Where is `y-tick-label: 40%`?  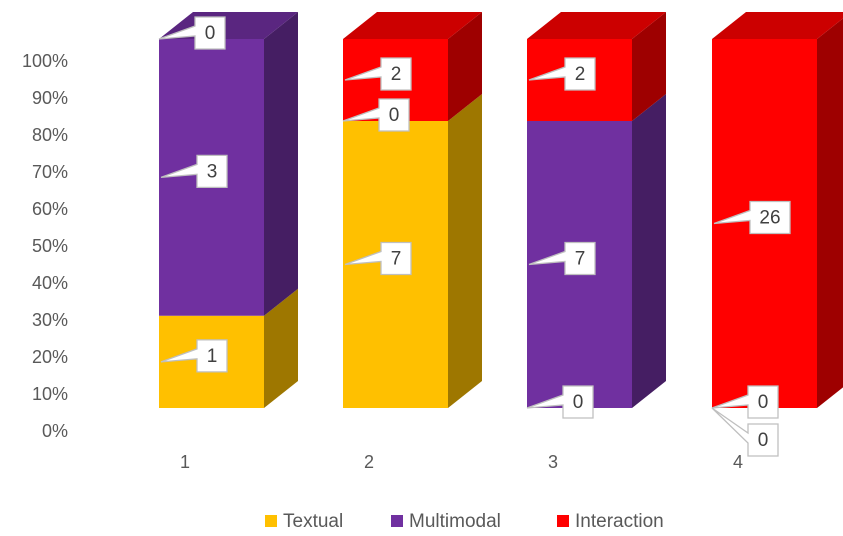 y-tick-label: 40% is located at coordinates (50, 283).